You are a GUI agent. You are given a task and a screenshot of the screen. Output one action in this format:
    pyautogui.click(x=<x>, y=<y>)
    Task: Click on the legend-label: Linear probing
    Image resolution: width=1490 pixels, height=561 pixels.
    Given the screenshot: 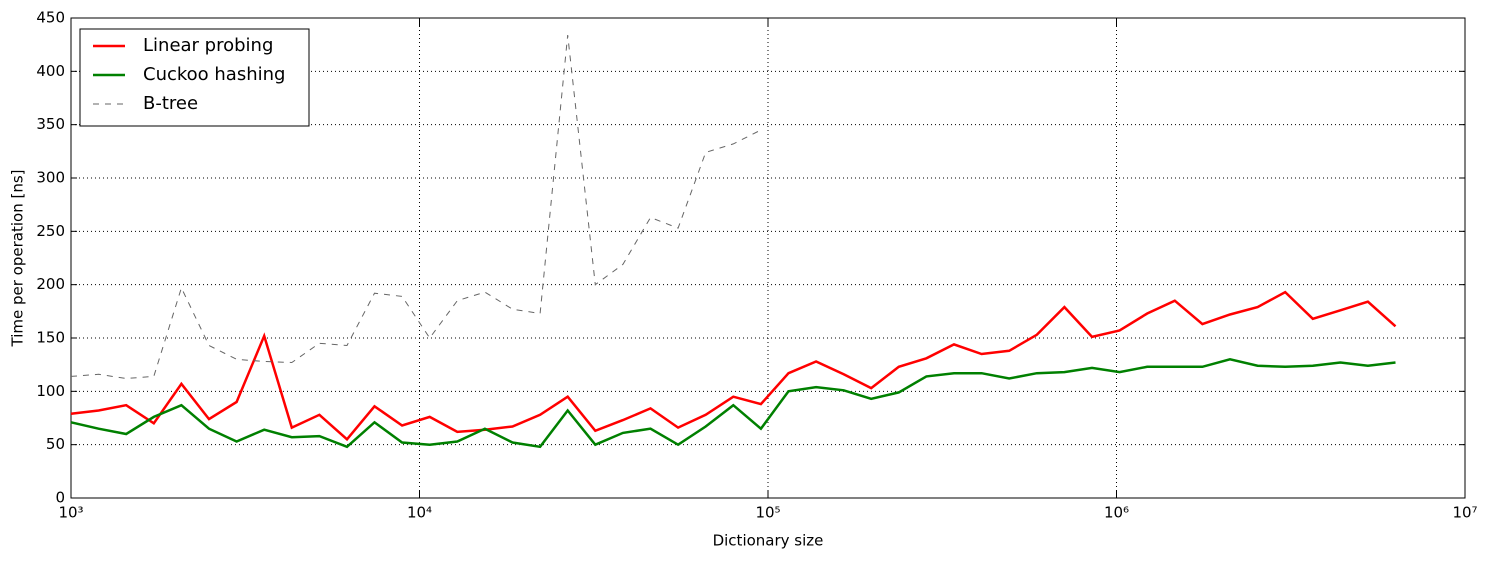 What is the action you would take?
    pyautogui.click(x=208, y=45)
    